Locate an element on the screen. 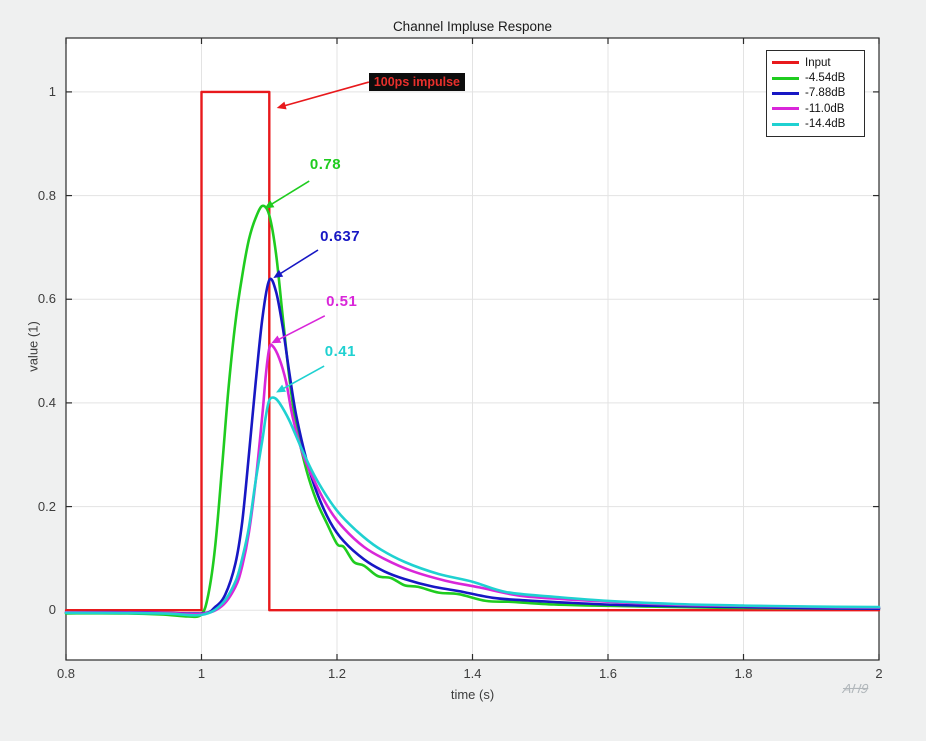 This screenshot has width=926, height=741. y-tick-label: 0.8 is located at coordinates (46, 195).